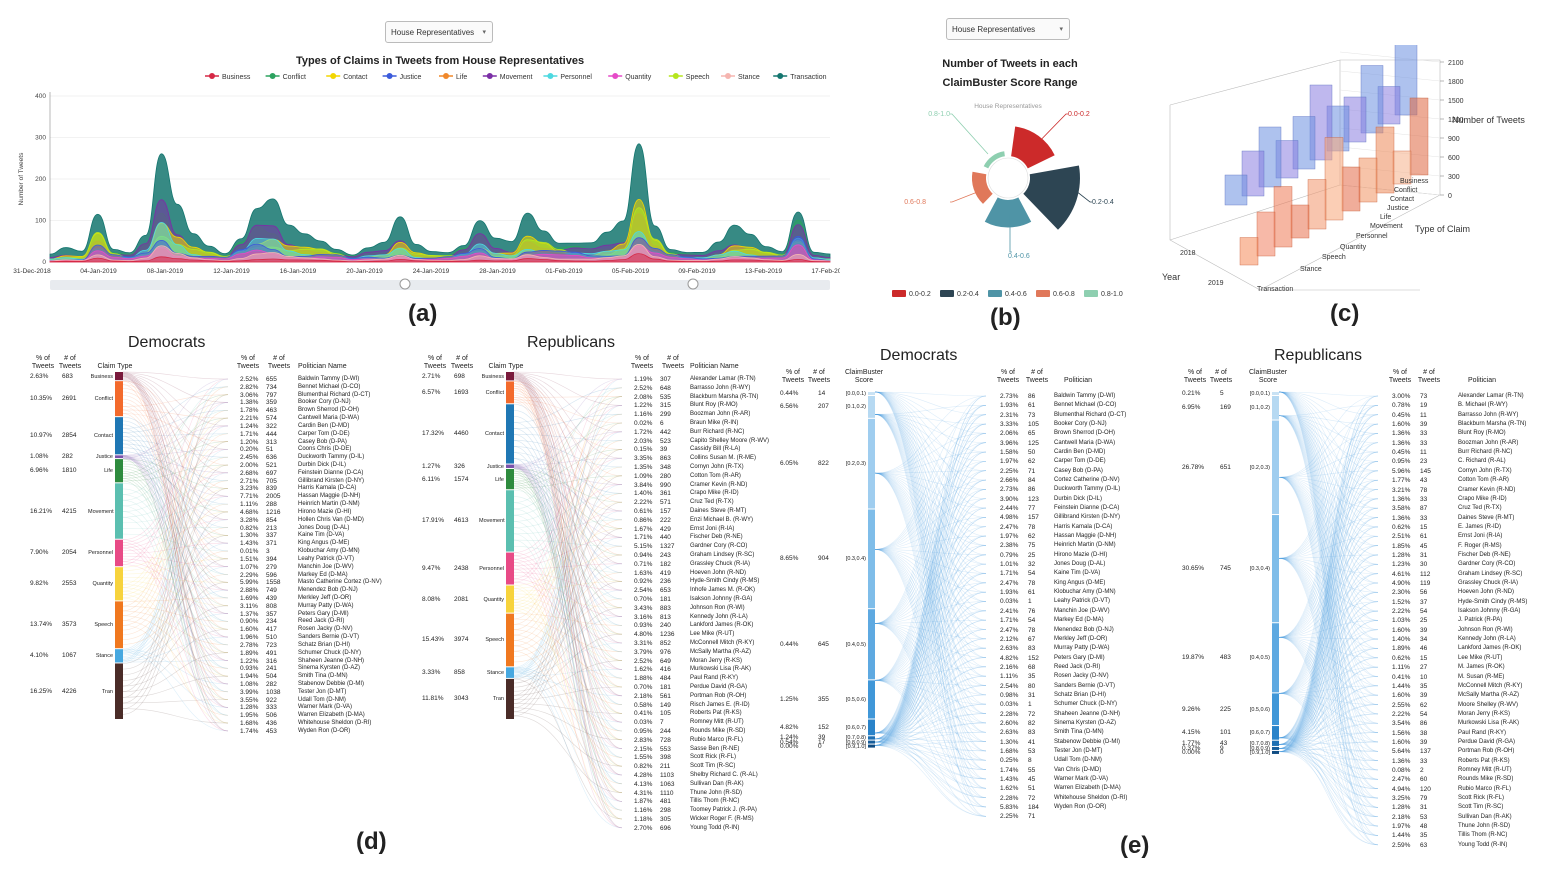 This screenshot has height=874, width=1548. Describe the element at coordinates (1402, 199) in the screenshot. I see `category-label: Contact` at that location.